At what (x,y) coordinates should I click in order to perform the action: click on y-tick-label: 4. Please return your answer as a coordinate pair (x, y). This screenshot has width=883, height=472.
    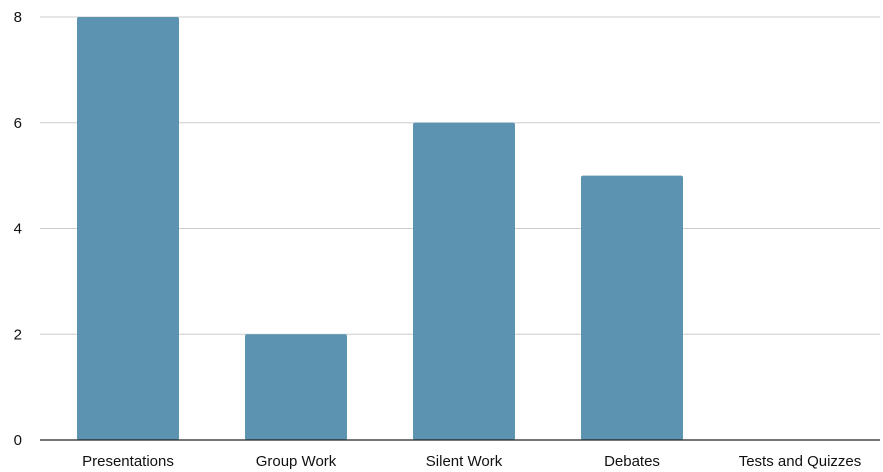
    Looking at the image, I should click on (18, 229).